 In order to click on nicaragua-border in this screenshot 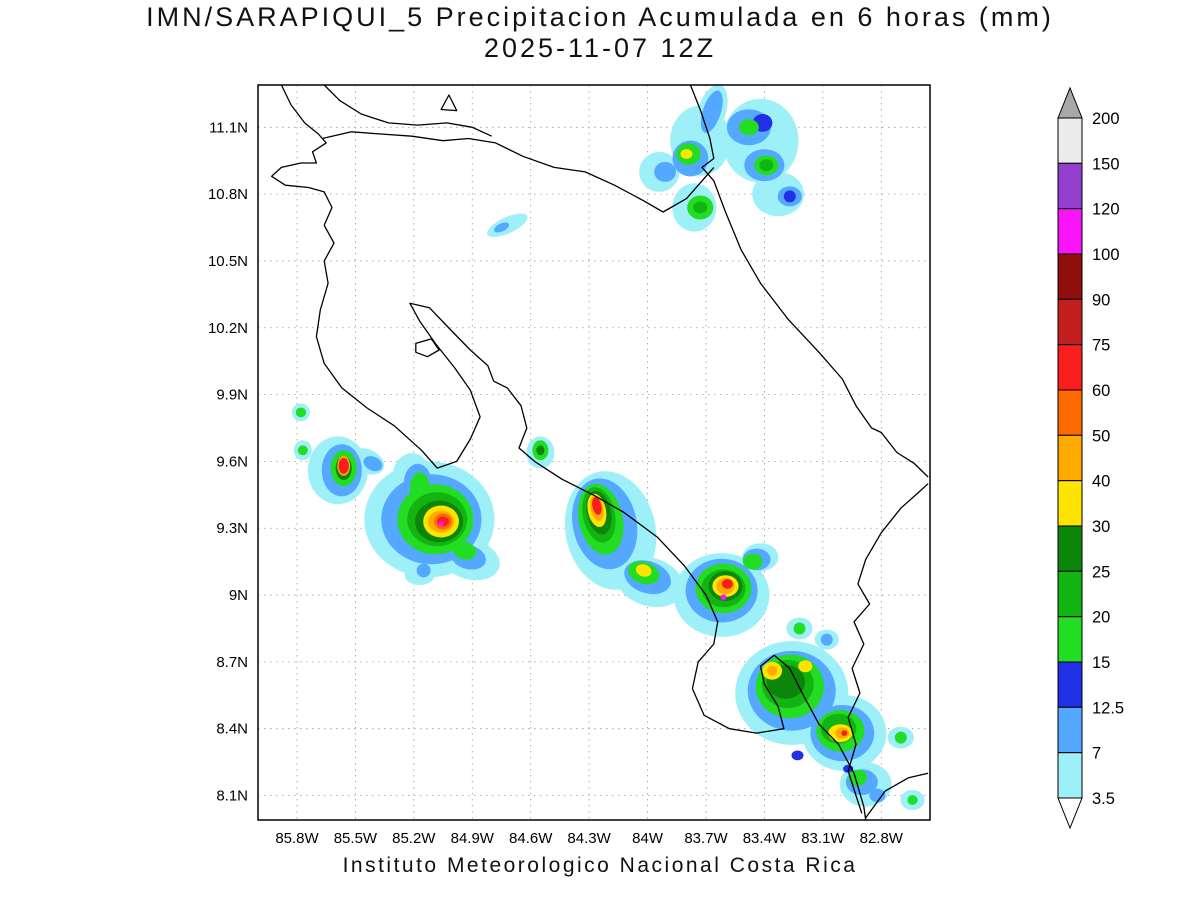, I will do `click(518, 172)`.